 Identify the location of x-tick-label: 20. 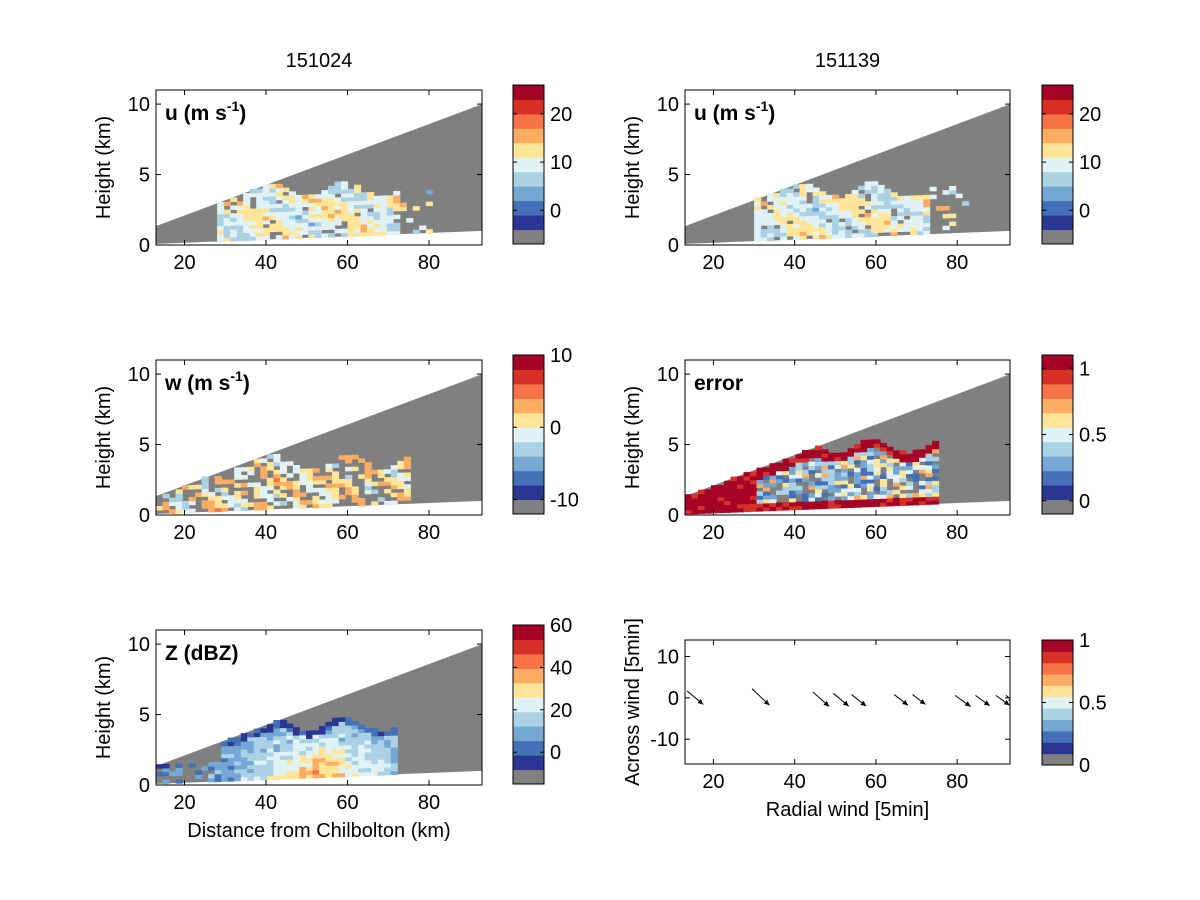
(184, 803).